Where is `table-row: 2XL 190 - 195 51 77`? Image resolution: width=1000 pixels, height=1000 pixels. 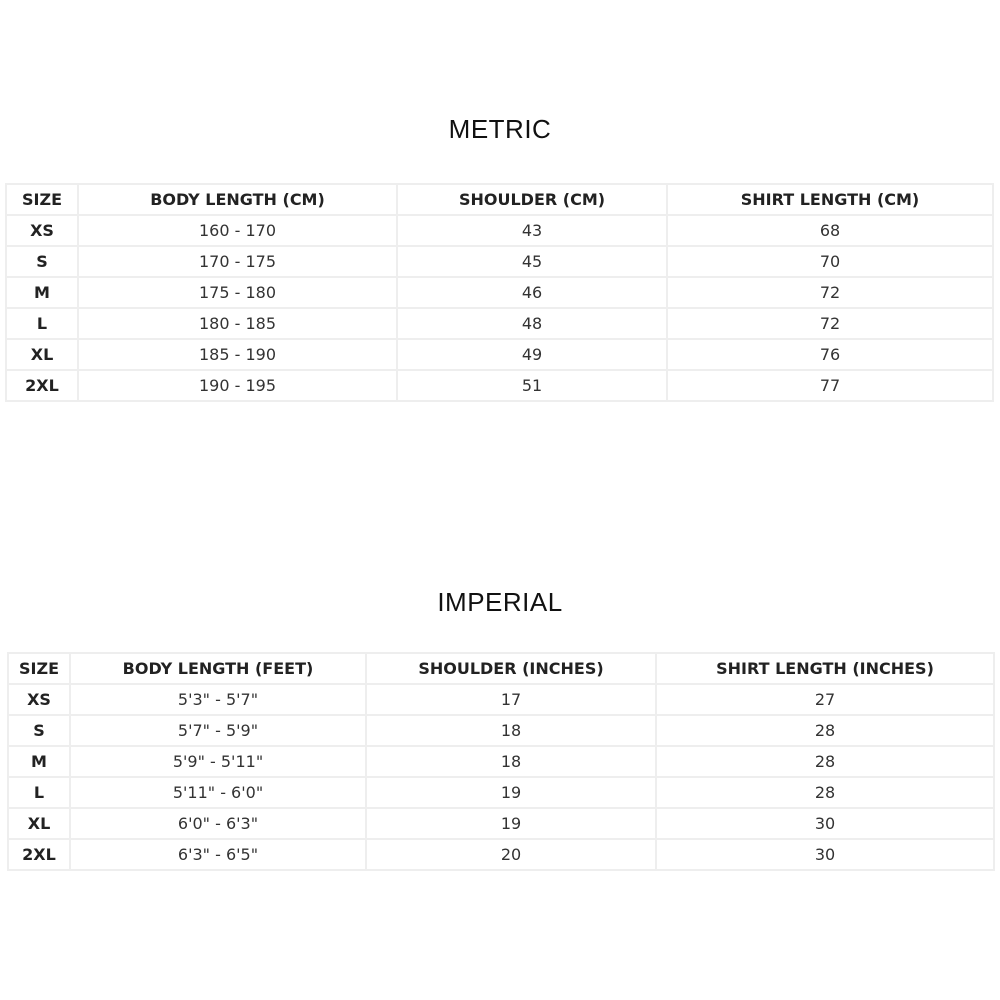
table-row: 2XL 190 - 195 51 77 is located at coordinates (499, 385).